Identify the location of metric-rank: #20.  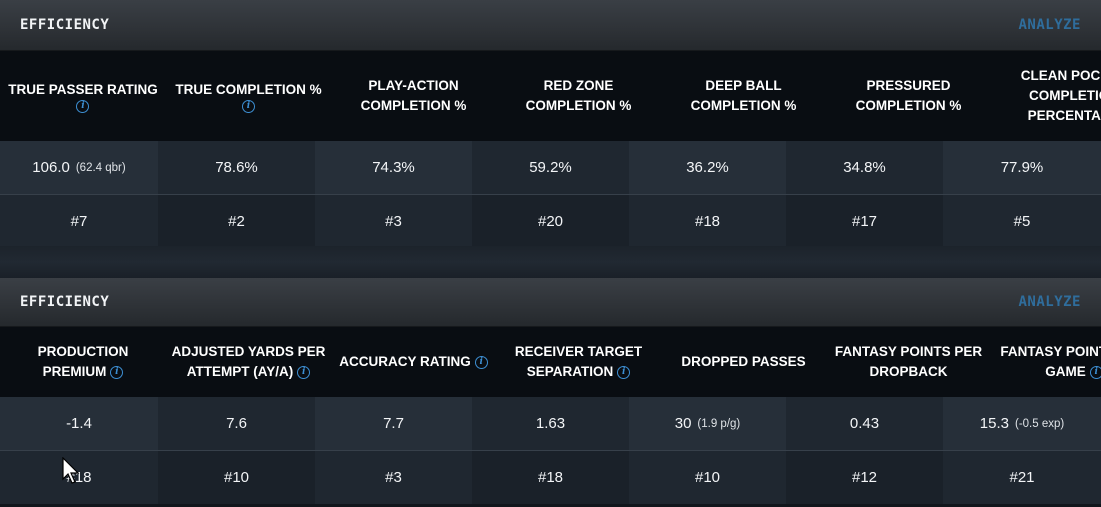
(550, 221).